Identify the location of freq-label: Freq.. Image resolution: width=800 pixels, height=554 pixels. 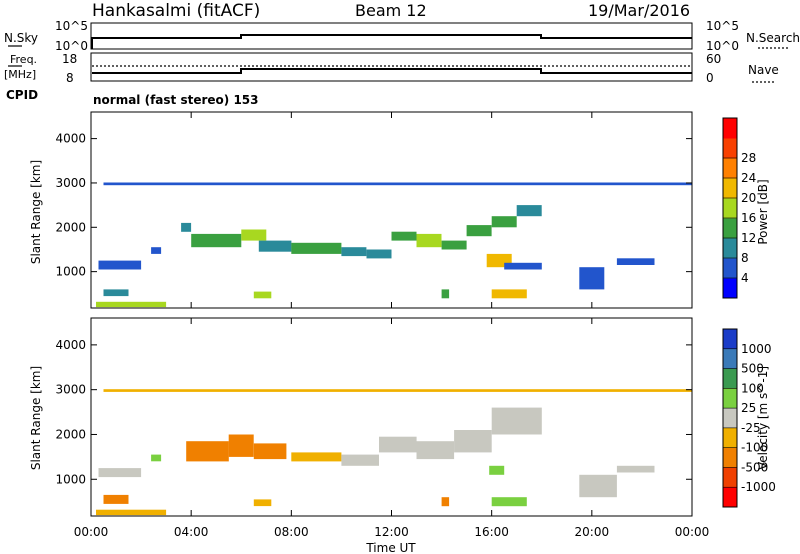
(23, 59).